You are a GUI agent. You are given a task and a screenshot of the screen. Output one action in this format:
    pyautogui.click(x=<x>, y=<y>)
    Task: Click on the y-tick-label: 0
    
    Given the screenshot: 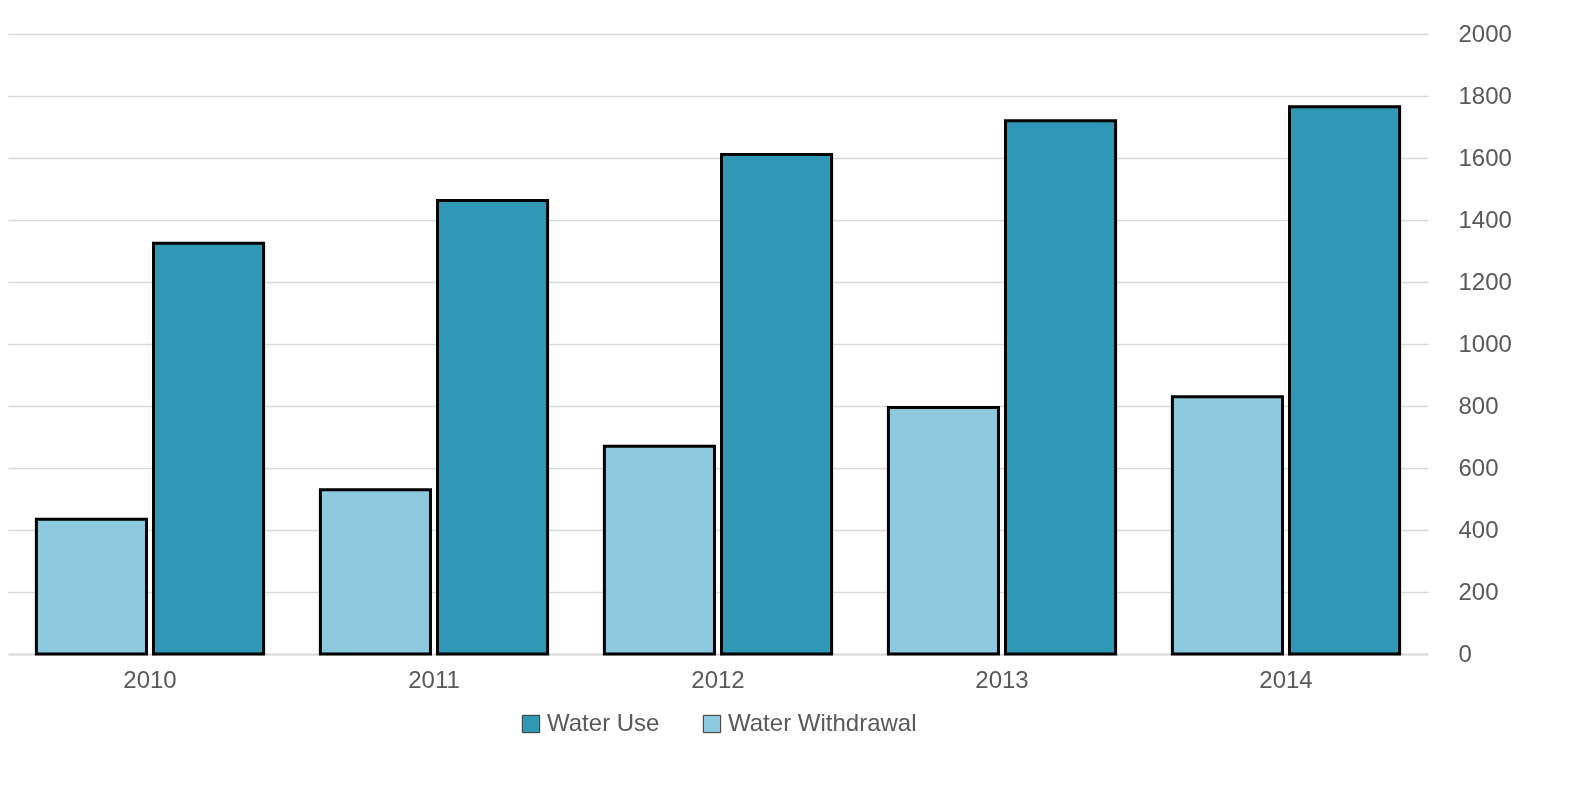 What is the action you would take?
    pyautogui.click(x=1465, y=653)
    